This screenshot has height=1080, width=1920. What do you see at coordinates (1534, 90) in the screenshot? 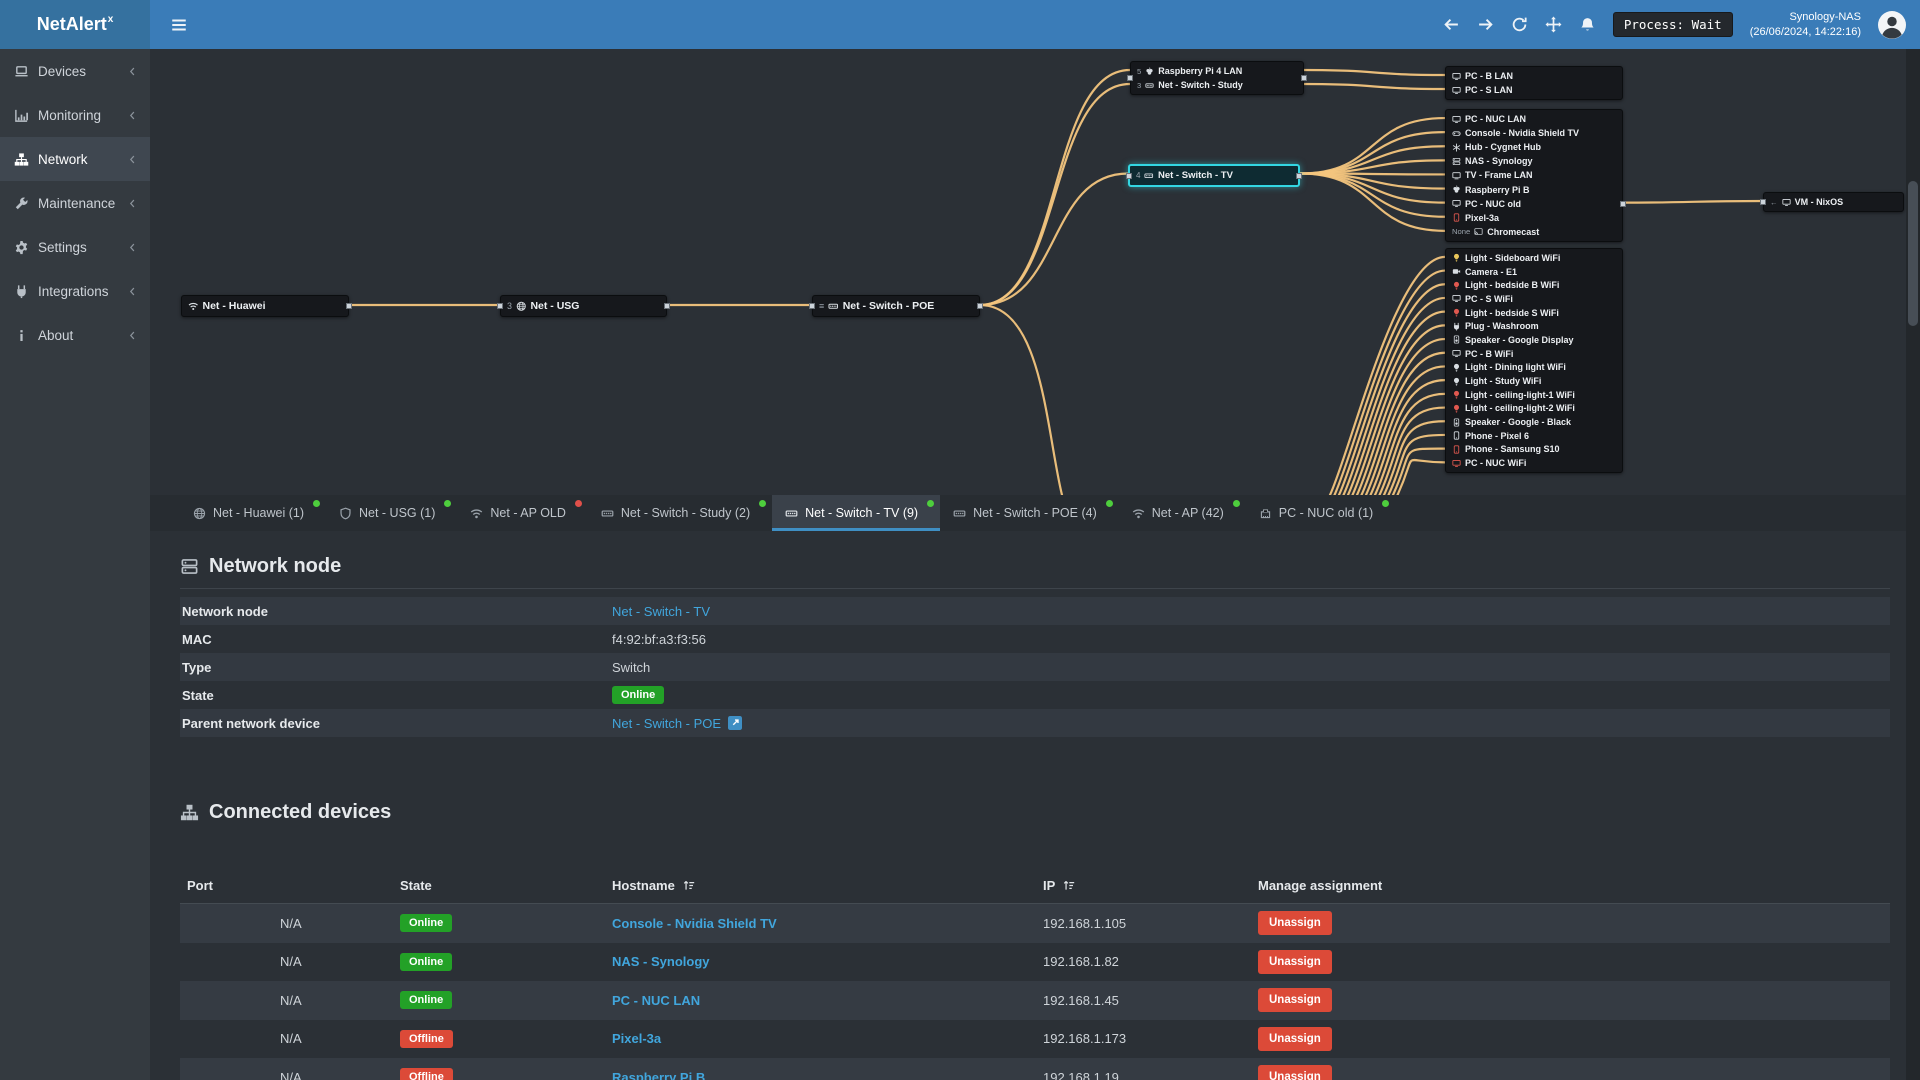
I see `diagram-device-pc-s-lan: PC - S LAN` at bounding box center [1534, 90].